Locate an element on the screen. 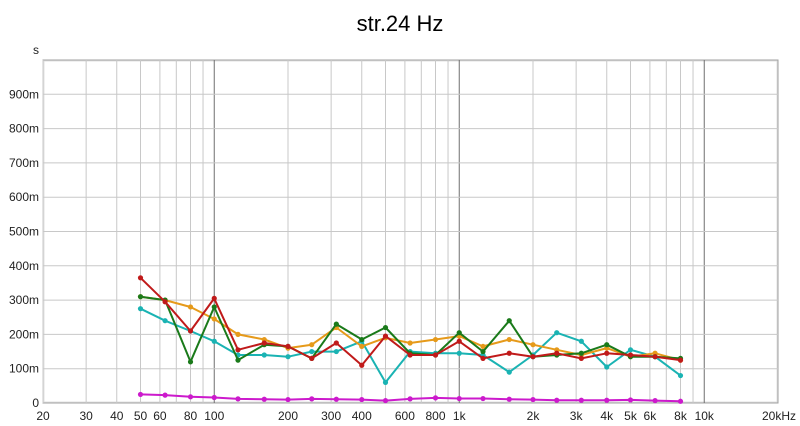 This screenshot has height=426, width=800. x-tick-label: 10k is located at coordinates (705, 416).